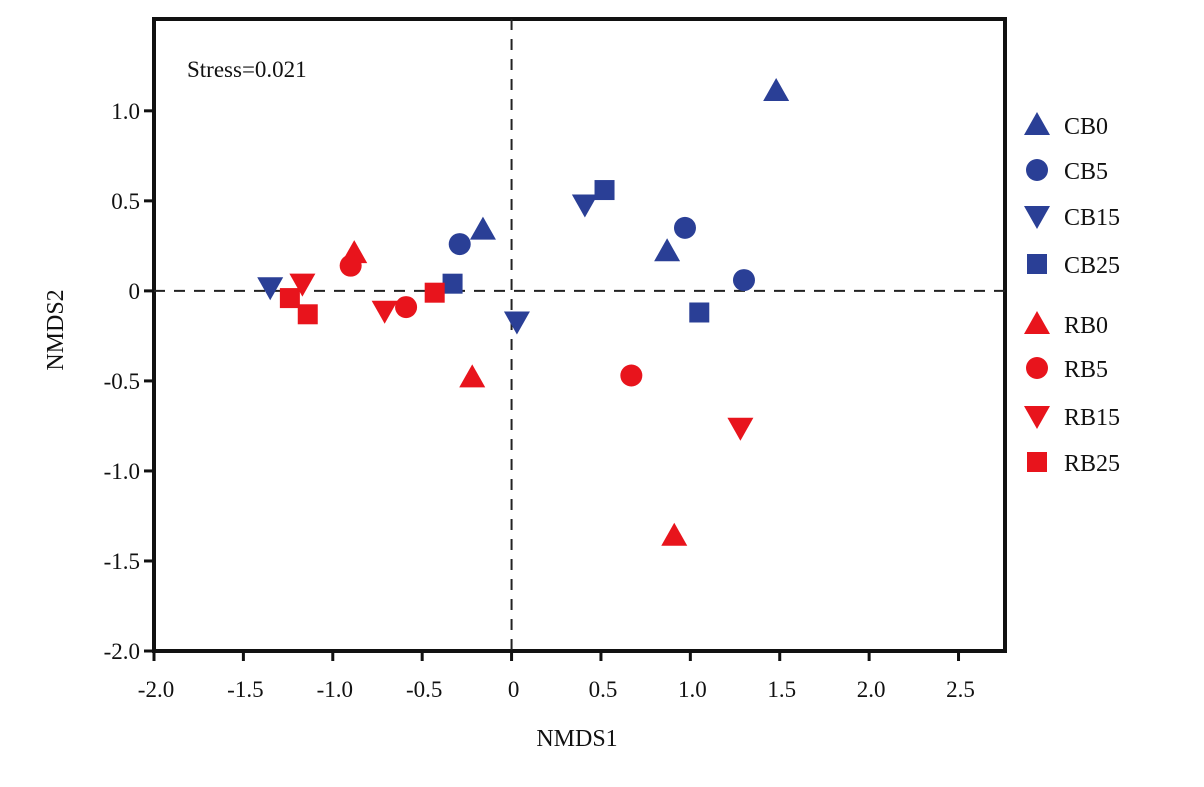 This screenshot has height=787, width=1204. I want to click on x-tick-label: 0.5, so click(603, 689).